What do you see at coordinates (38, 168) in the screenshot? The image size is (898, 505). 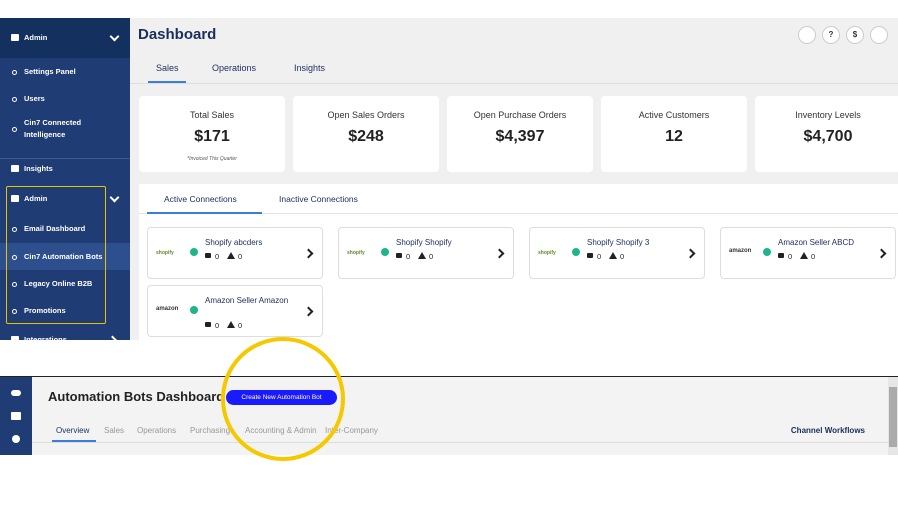 I see `sidebar-label: Insights` at bounding box center [38, 168].